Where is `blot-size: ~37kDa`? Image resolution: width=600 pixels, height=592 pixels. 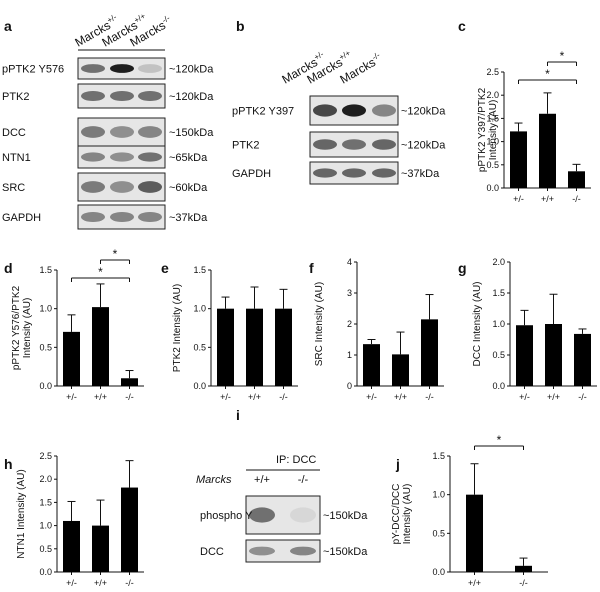
blot-size: ~37kDa is located at coordinates (188, 218).